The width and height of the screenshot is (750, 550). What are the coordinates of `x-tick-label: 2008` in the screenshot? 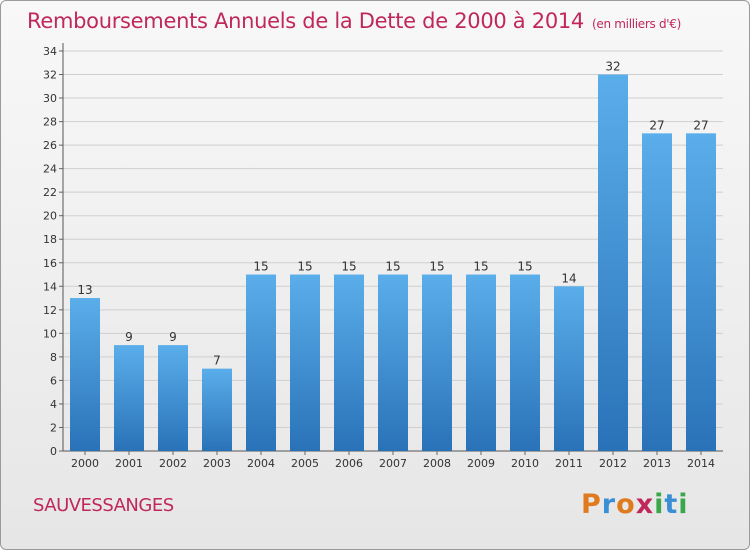 It's located at (437, 463).